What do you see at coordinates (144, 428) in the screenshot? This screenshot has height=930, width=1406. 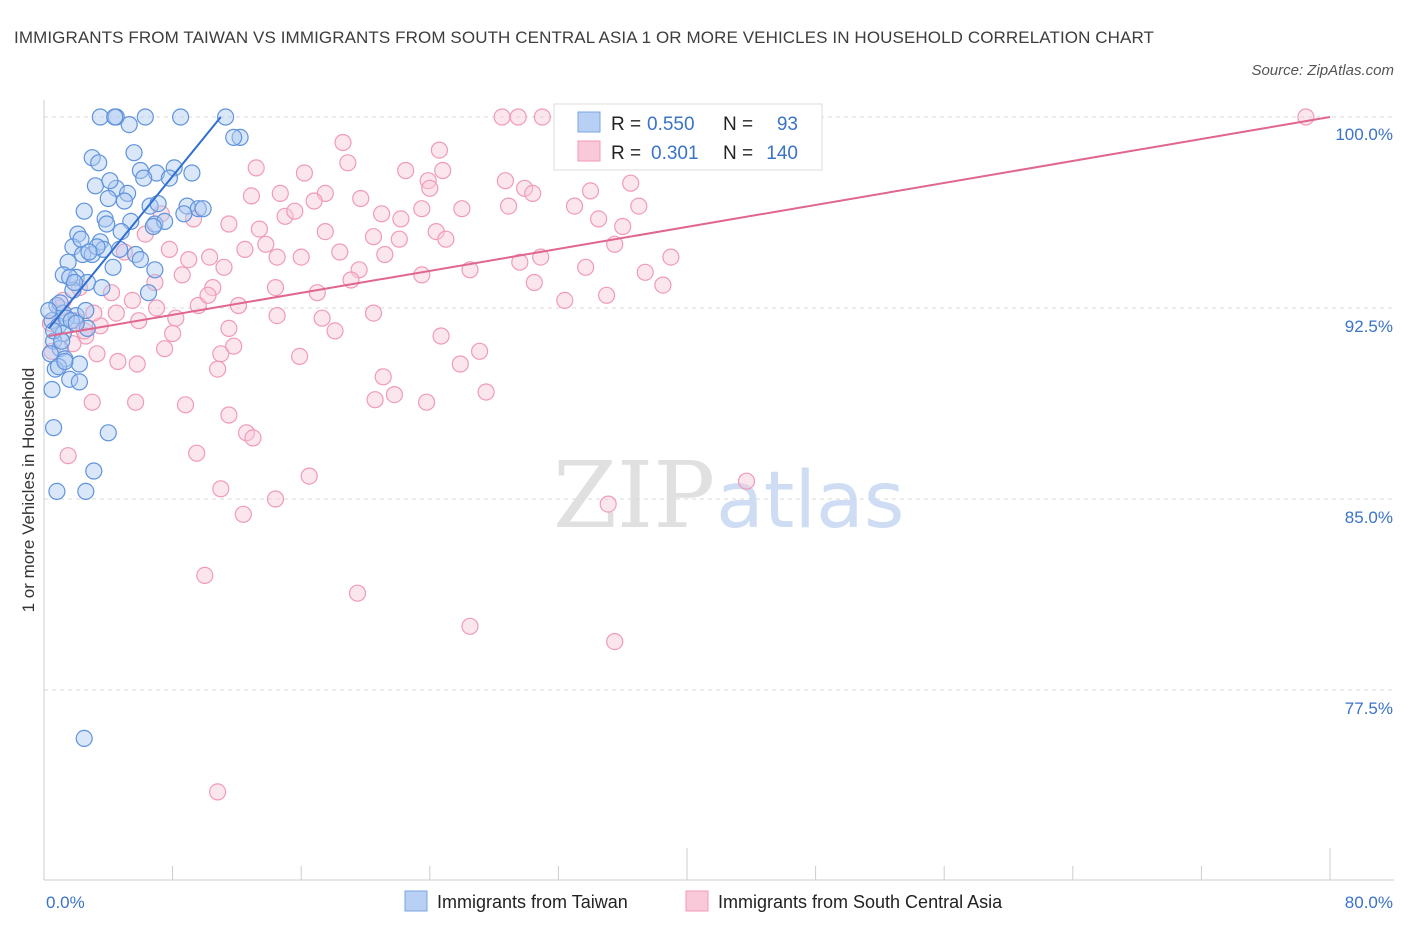 I see `series-taiwan` at bounding box center [144, 428].